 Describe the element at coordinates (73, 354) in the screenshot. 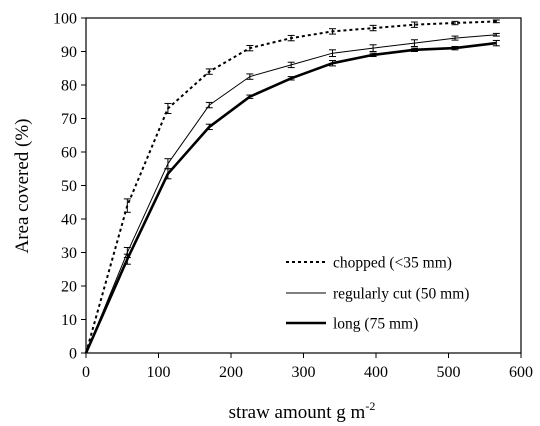

I see `y-tick-label: 0` at that location.